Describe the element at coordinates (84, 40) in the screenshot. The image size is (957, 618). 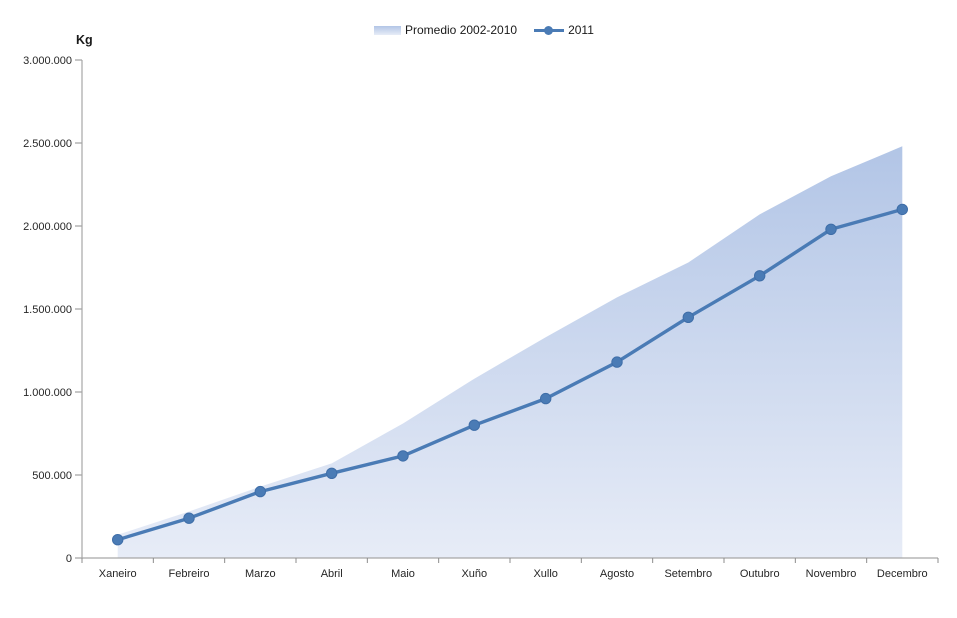
I see `y-axis-title: Kg` at that location.